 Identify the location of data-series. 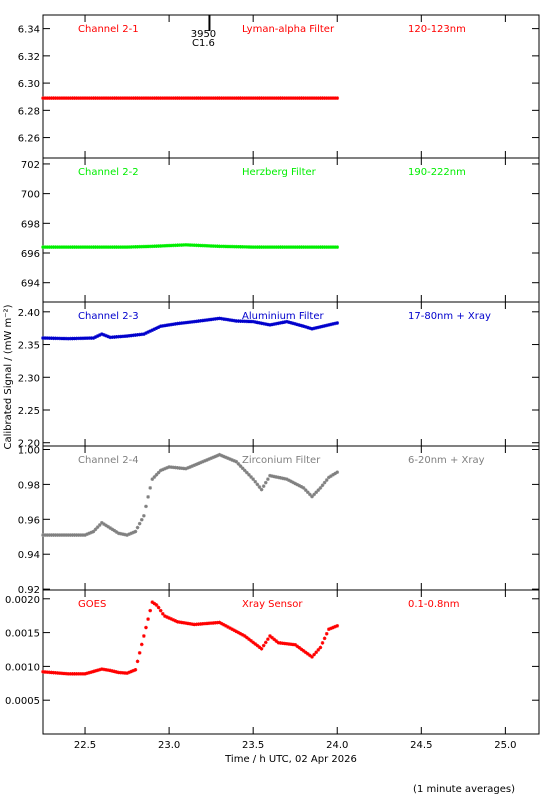
(190, 494).